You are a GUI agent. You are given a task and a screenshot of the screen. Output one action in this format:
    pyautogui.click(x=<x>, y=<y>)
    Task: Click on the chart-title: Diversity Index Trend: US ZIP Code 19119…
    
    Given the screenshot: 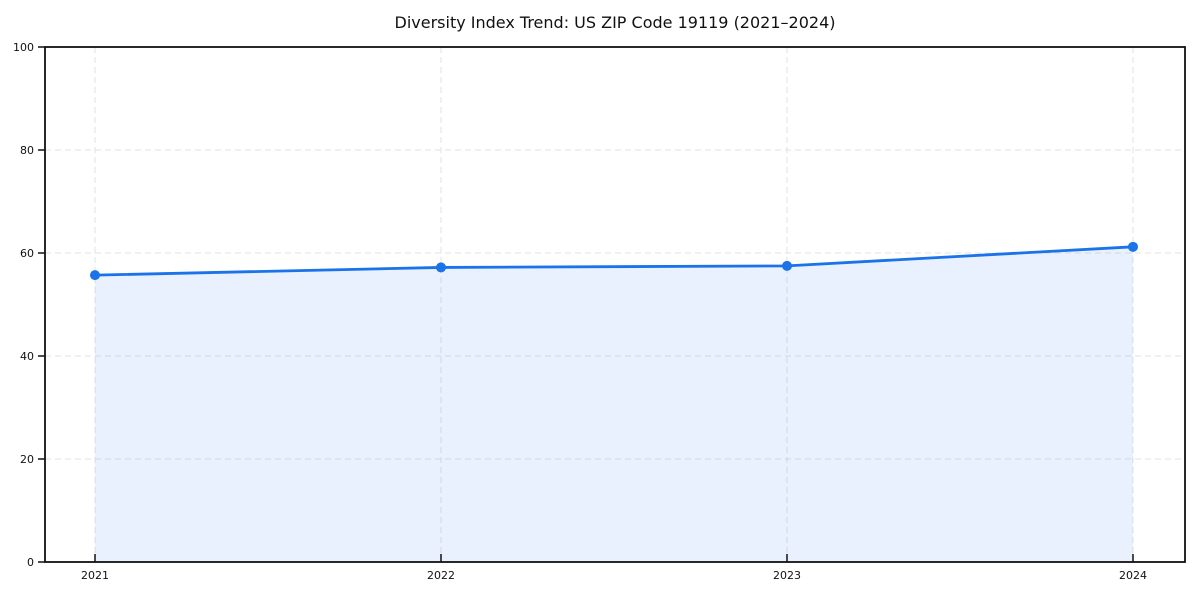 What is the action you would take?
    pyautogui.click(x=615, y=22)
    